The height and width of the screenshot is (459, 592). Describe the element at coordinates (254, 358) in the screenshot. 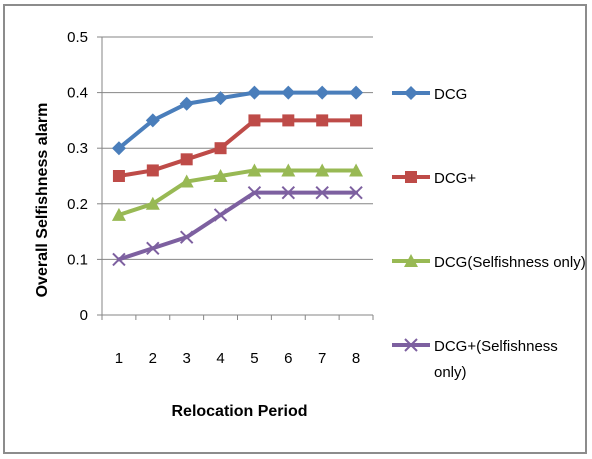

I see `x-tick-label: 5` at that location.